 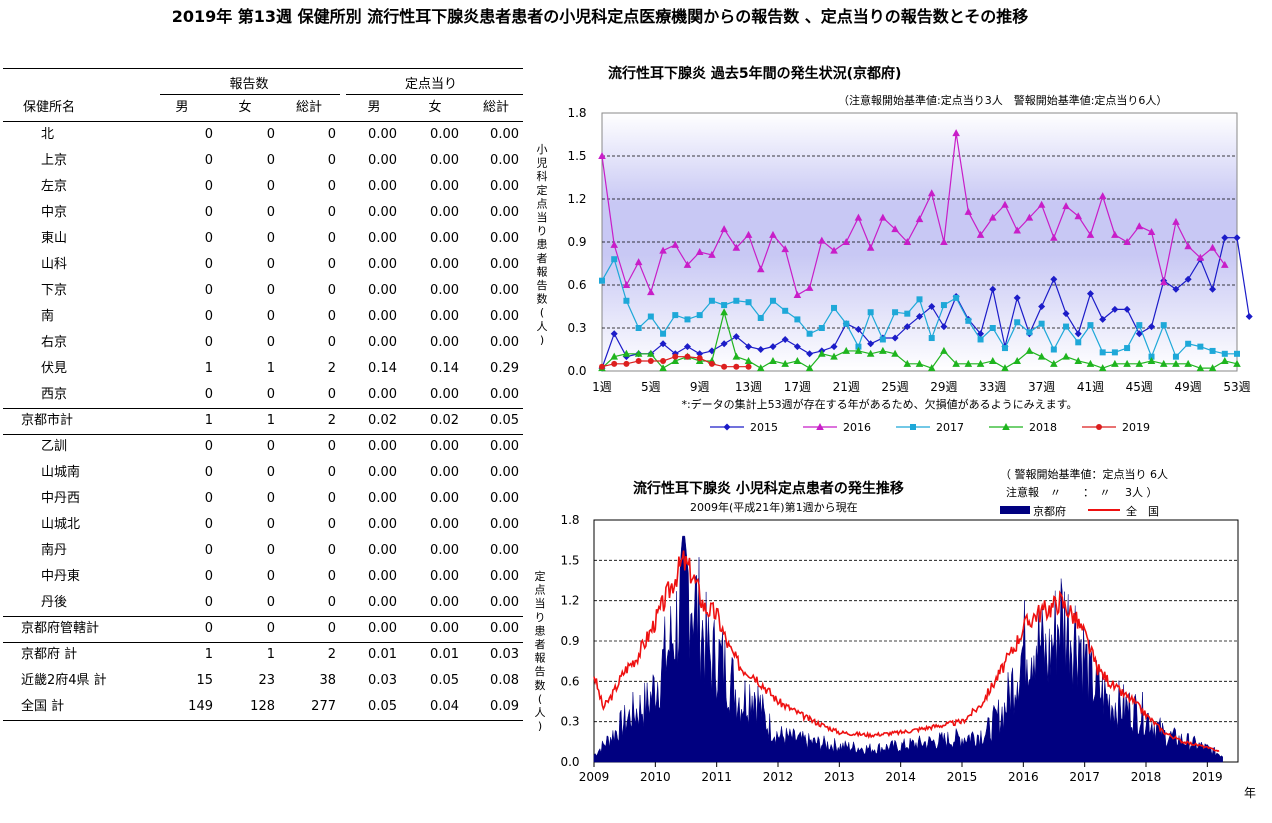 What do you see at coordinates (263, 187) in the screenshot?
I see `table-row: 左京 0 0 0 0.00 0.00 0.00` at bounding box center [263, 187].